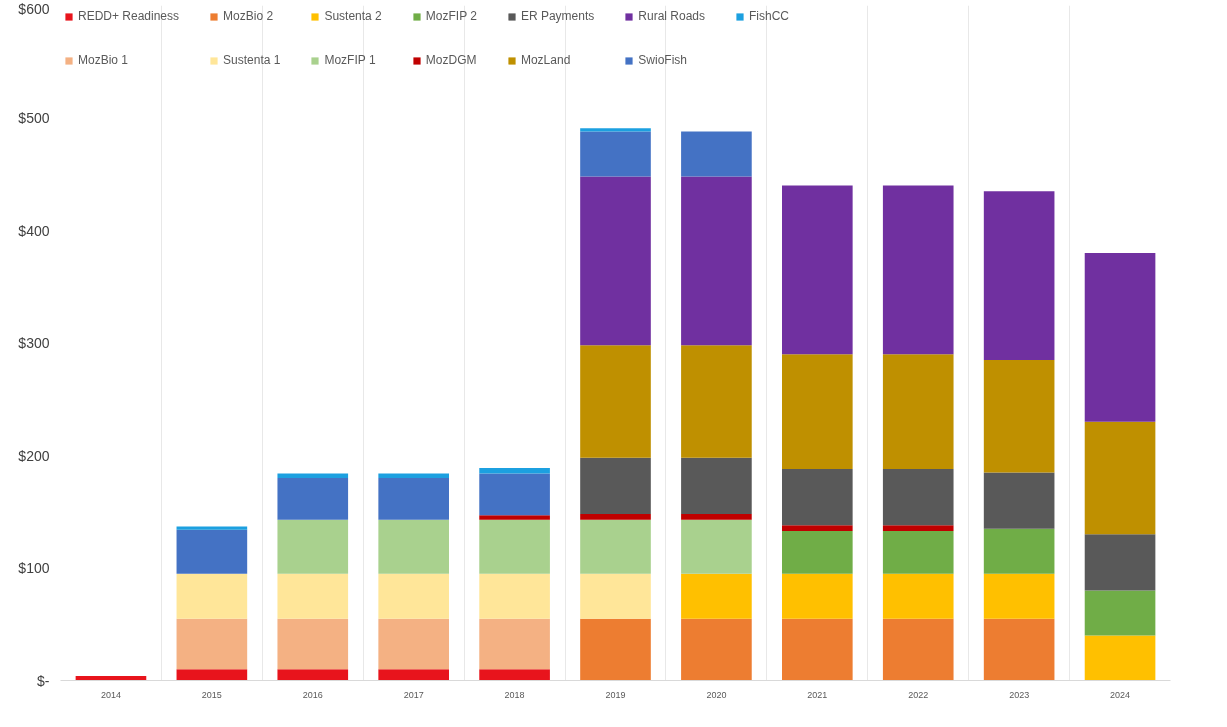  Describe the element at coordinates (34, 230) in the screenshot. I see `y-tick-label: $400` at that location.